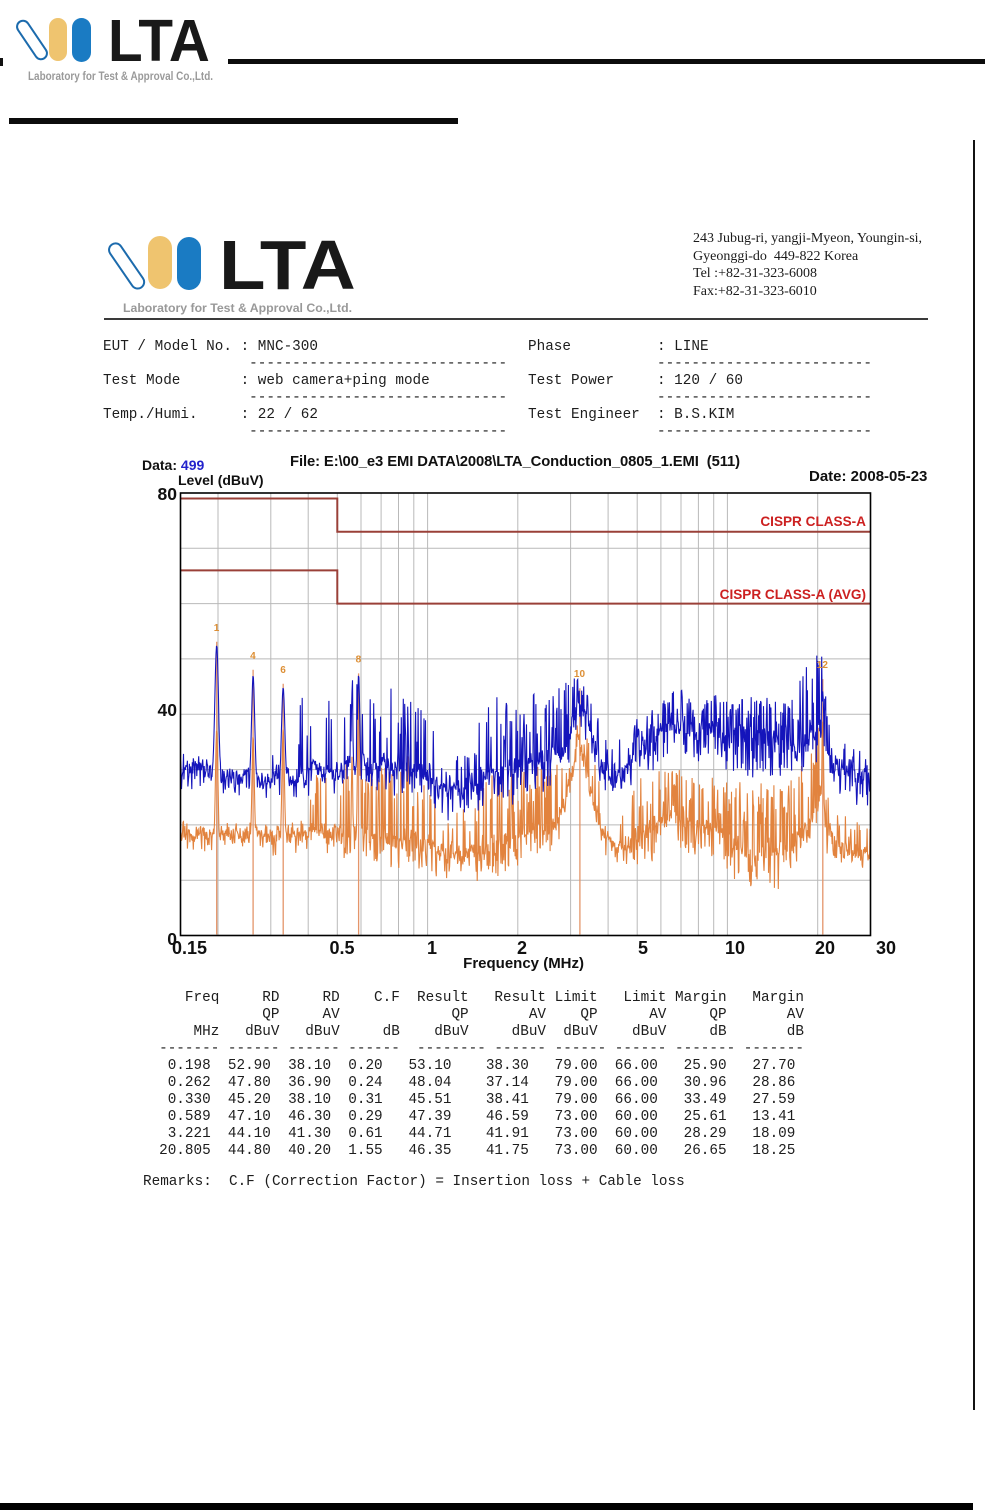 Image resolution: width=985 pixels, height=1510 pixels. Describe the element at coordinates (359, 659) in the screenshot. I see `svg-text: 8` at that location.